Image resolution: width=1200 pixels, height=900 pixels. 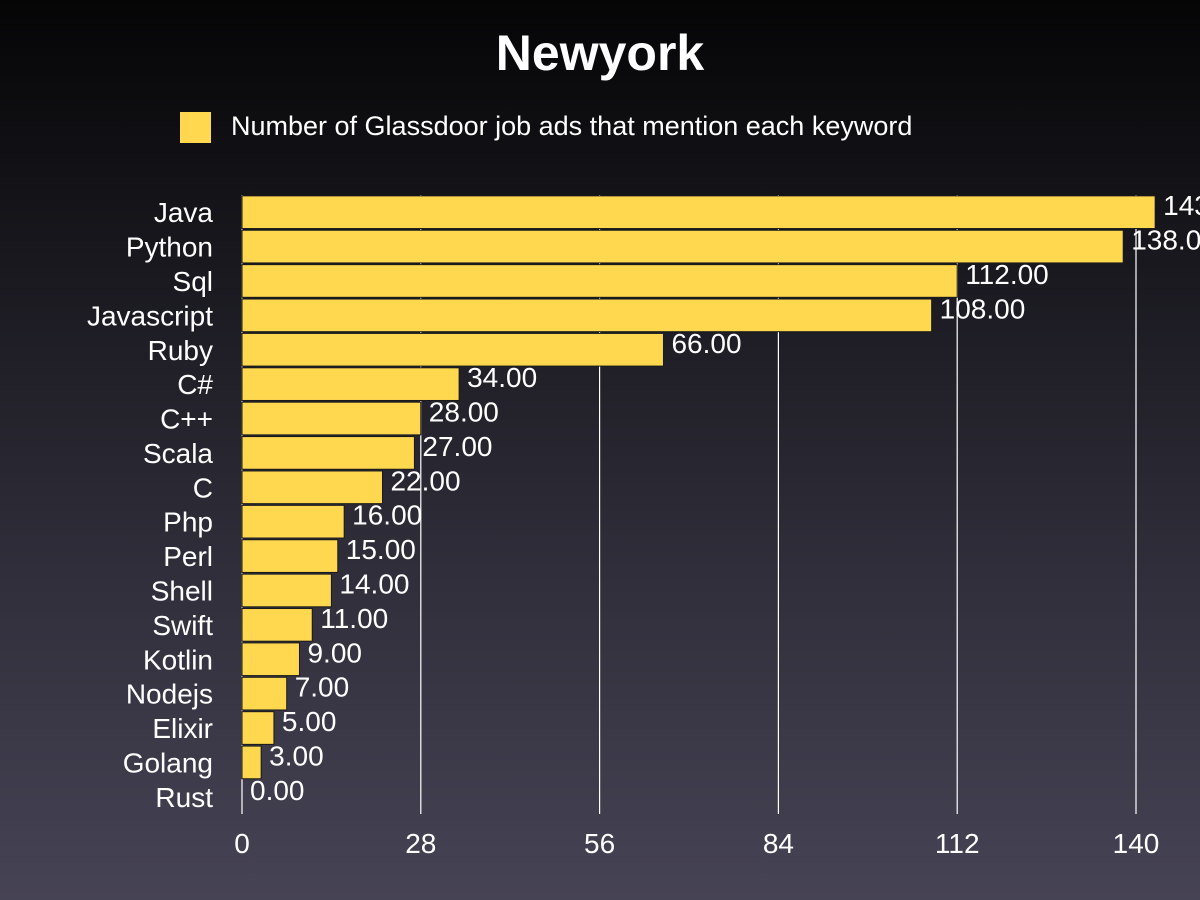 I want to click on bar-nodejs, so click(x=264, y=693).